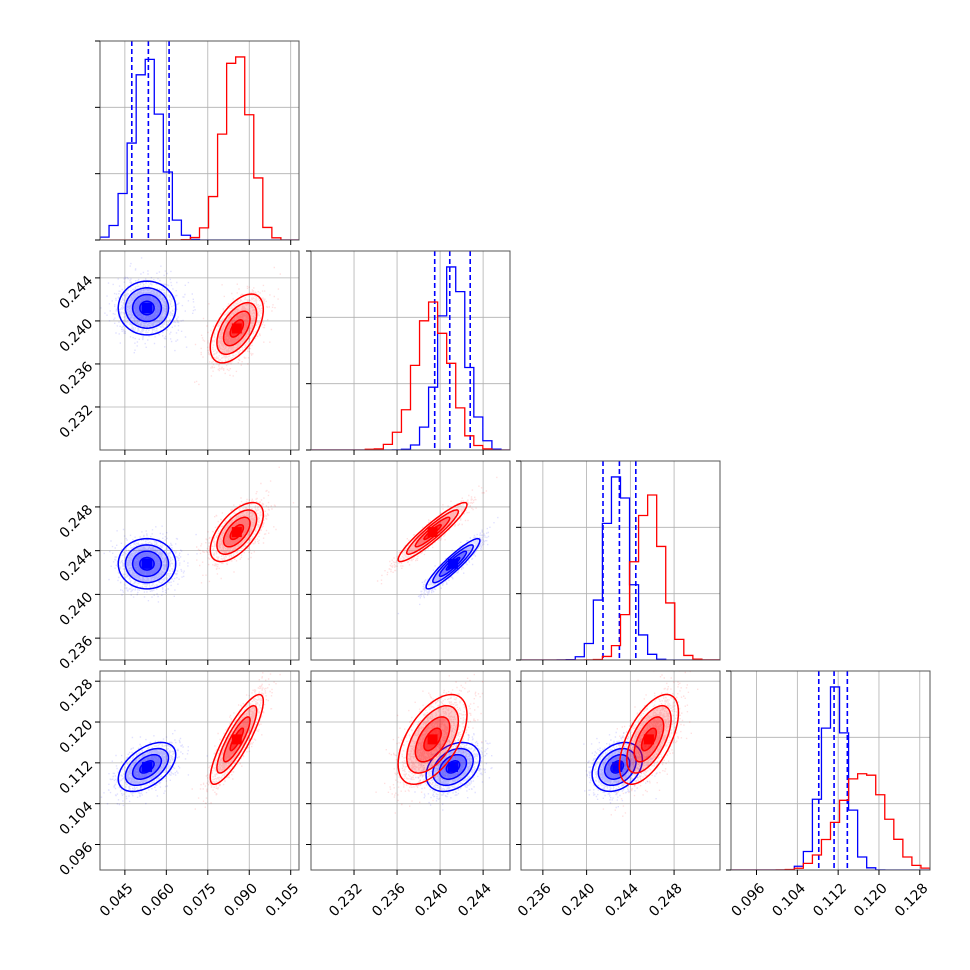 Image resolution: width=970 pixels, height=970 pixels. What do you see at coordinates (77, 522) in the screenshot?
I see `y-tick-label: 0.248` at bounding box center [77, 522].